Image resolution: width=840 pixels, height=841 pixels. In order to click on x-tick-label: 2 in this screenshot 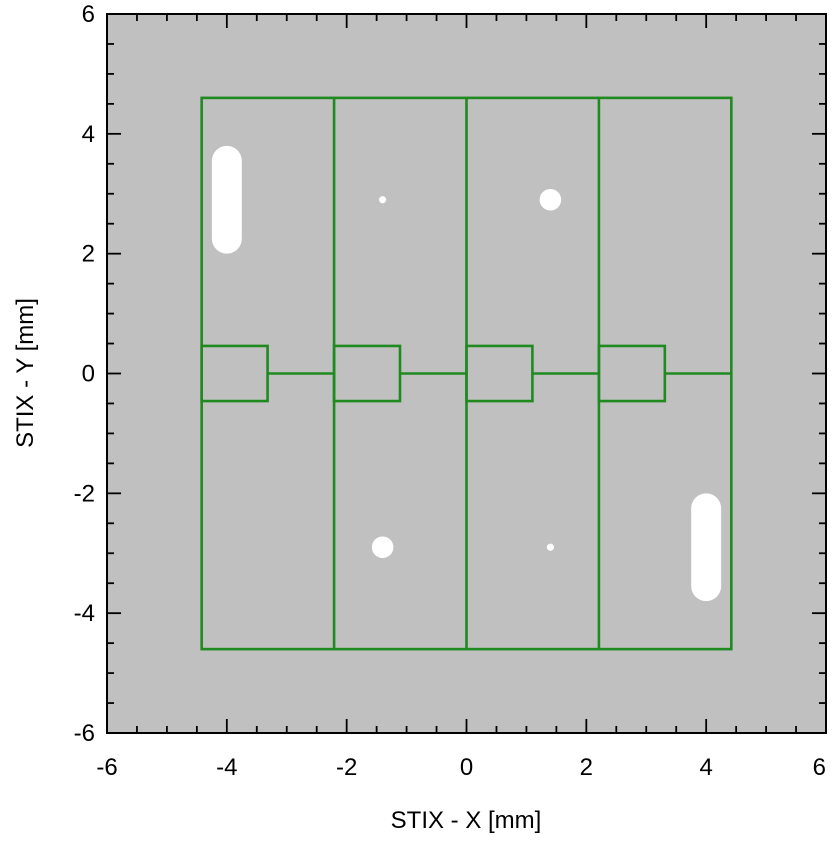, I will do `click(586, 767)`.